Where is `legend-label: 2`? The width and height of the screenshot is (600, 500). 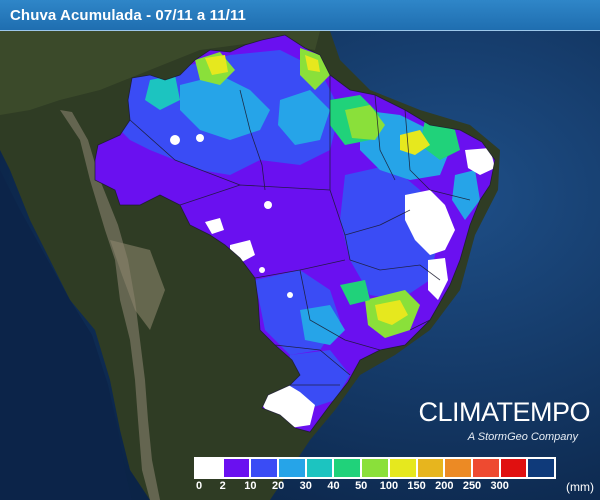 legend-label: 2 is located at coordinates (222, 486).